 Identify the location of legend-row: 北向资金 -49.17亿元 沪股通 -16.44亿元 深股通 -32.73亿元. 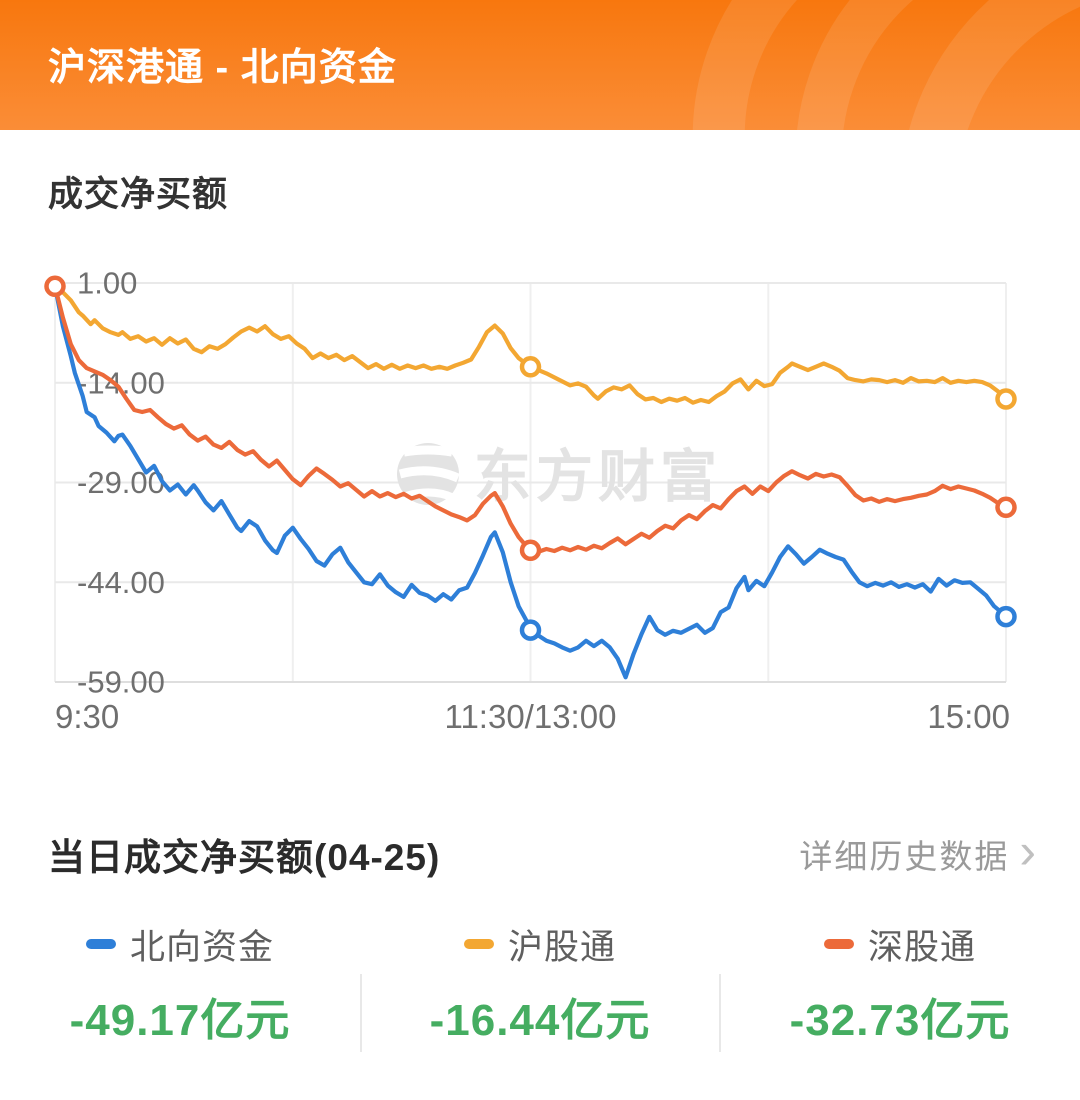
(540, 987).